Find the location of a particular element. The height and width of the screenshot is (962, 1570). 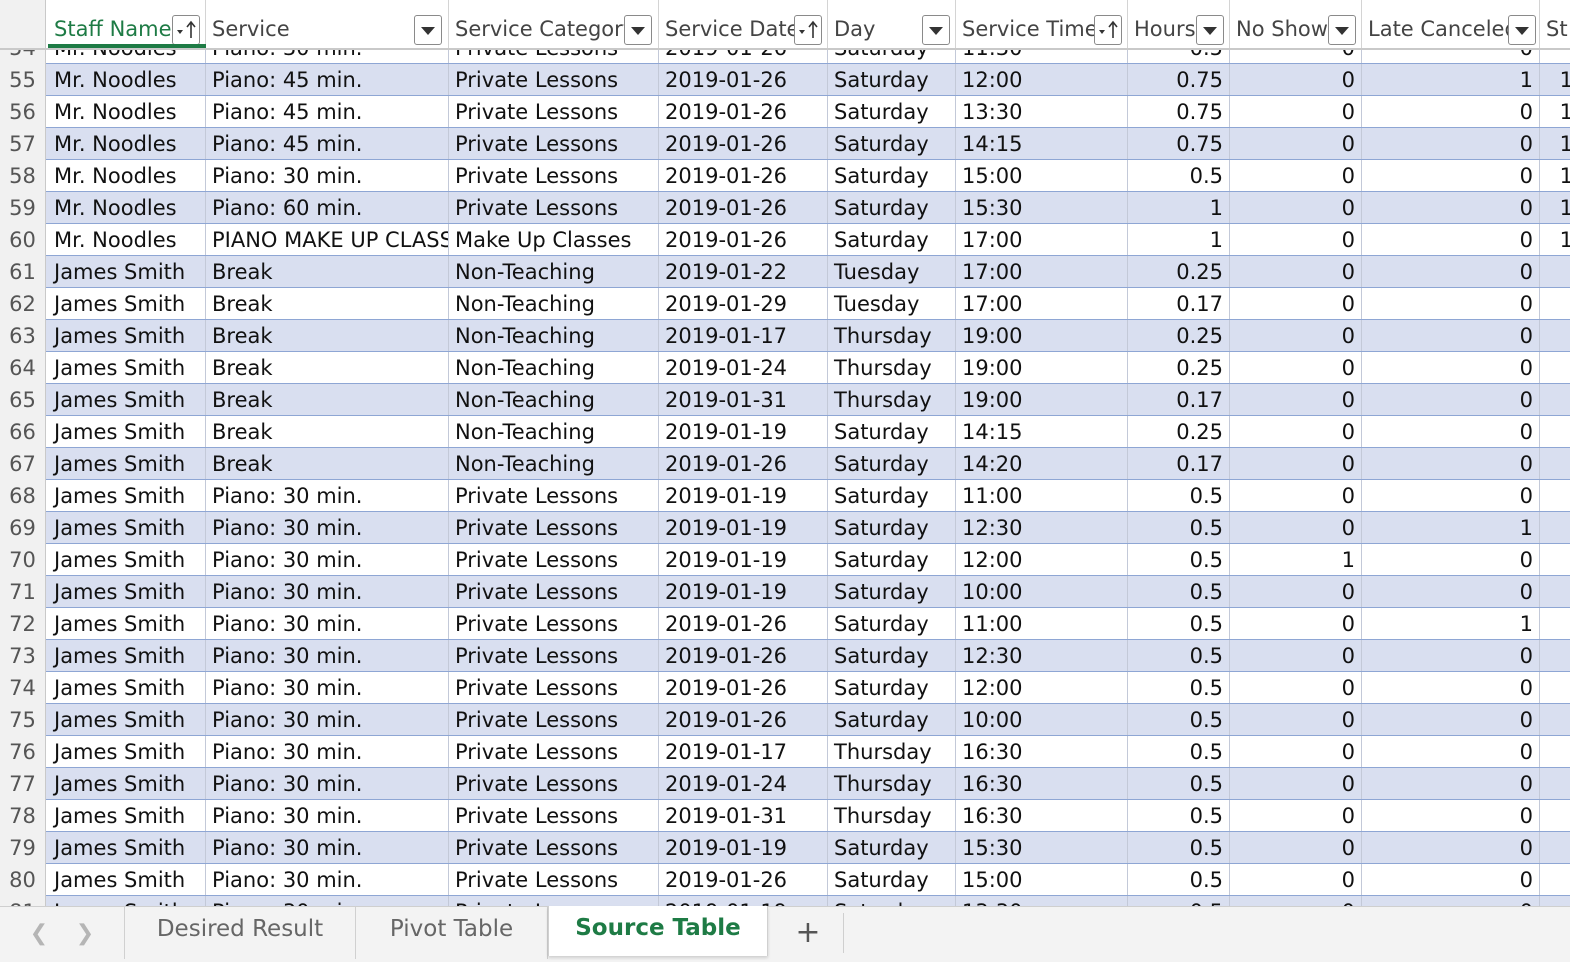

table-cell: 0.17 is located at coordinates (1179, 303).